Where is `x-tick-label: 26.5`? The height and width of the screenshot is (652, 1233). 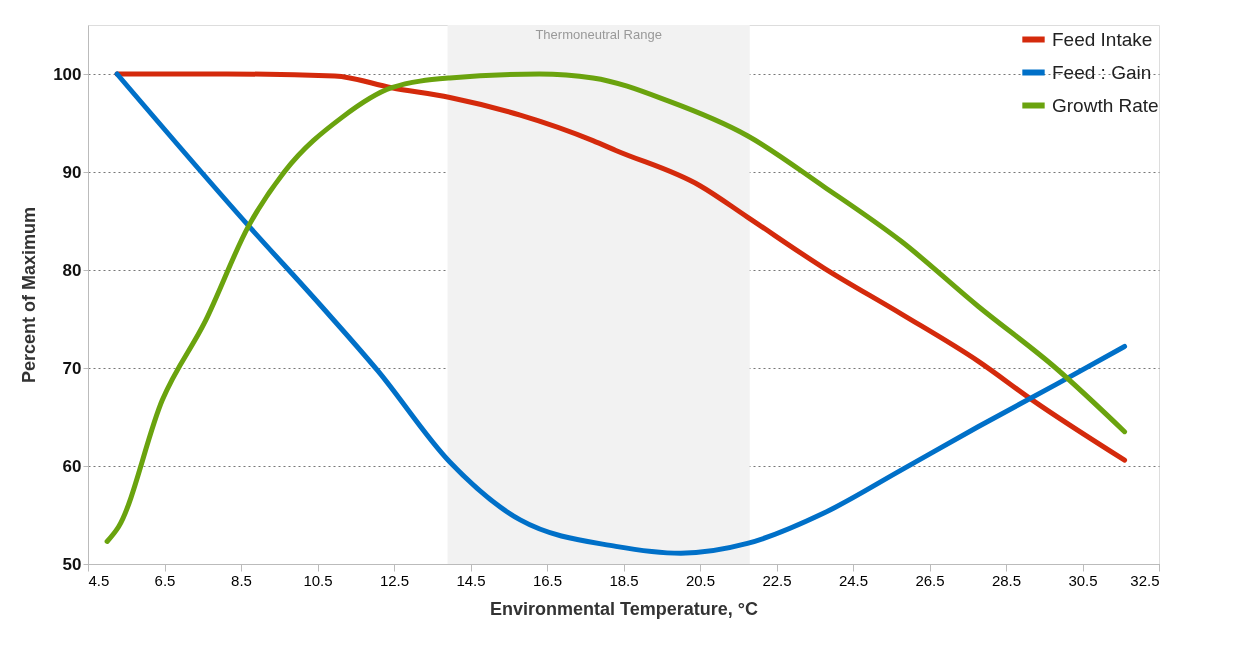
x-tick-label: 26.5 is located at coordinates (930, 580).